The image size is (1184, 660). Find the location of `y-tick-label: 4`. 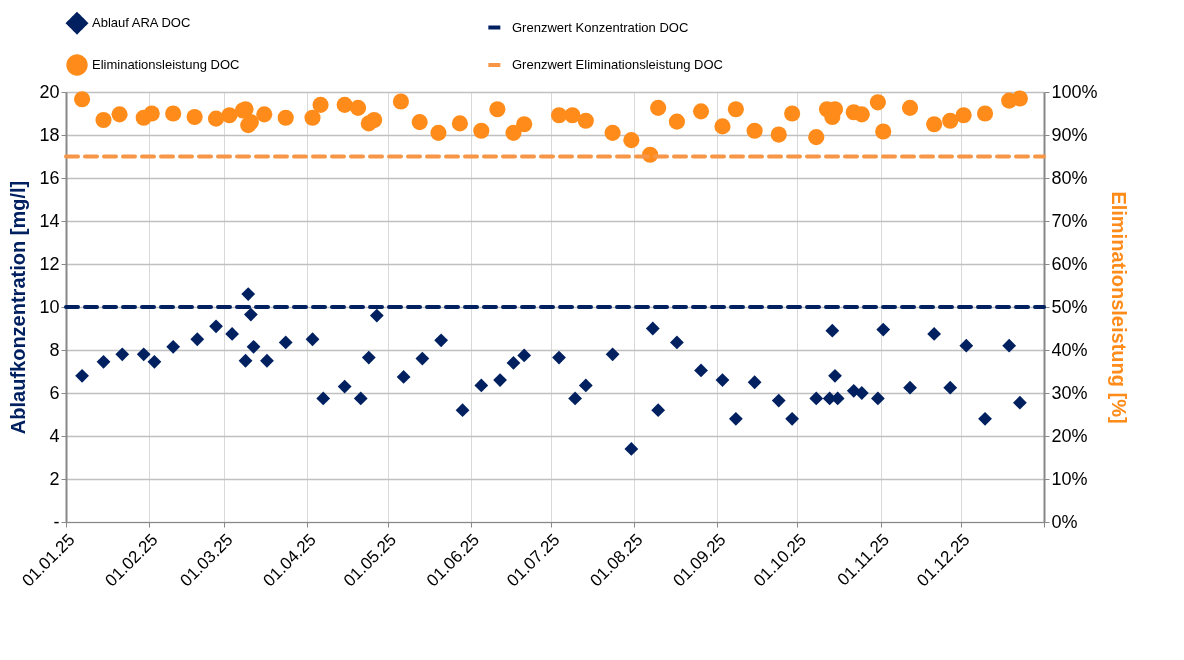

y-tick-label: 4 is located at coordinates (54, 435).